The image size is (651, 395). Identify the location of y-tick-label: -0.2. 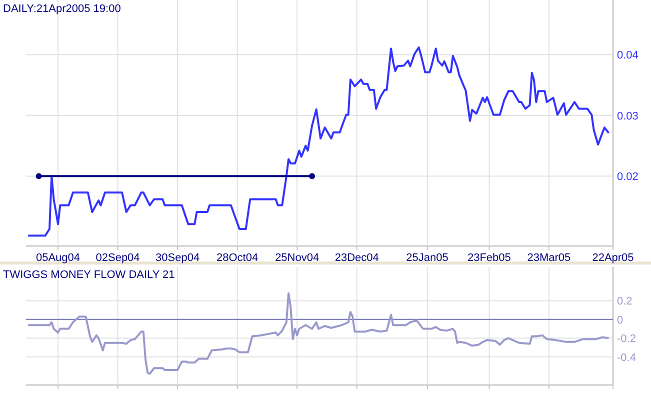
(626, 339).